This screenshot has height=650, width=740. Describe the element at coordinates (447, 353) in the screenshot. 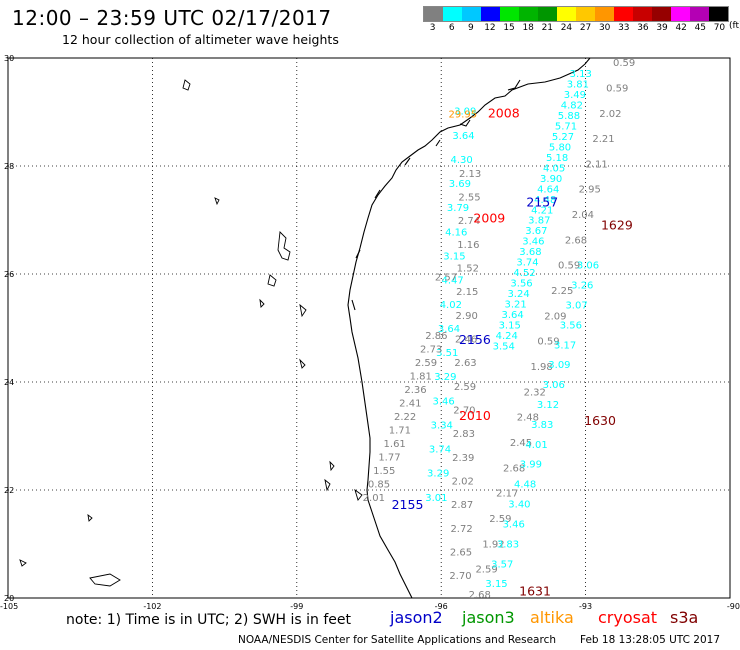

I see `wave-height-value: 3.51` at that location.